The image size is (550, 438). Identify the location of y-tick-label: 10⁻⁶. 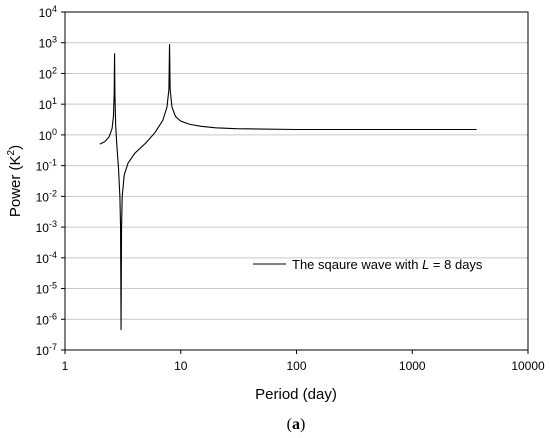
(46, 319).